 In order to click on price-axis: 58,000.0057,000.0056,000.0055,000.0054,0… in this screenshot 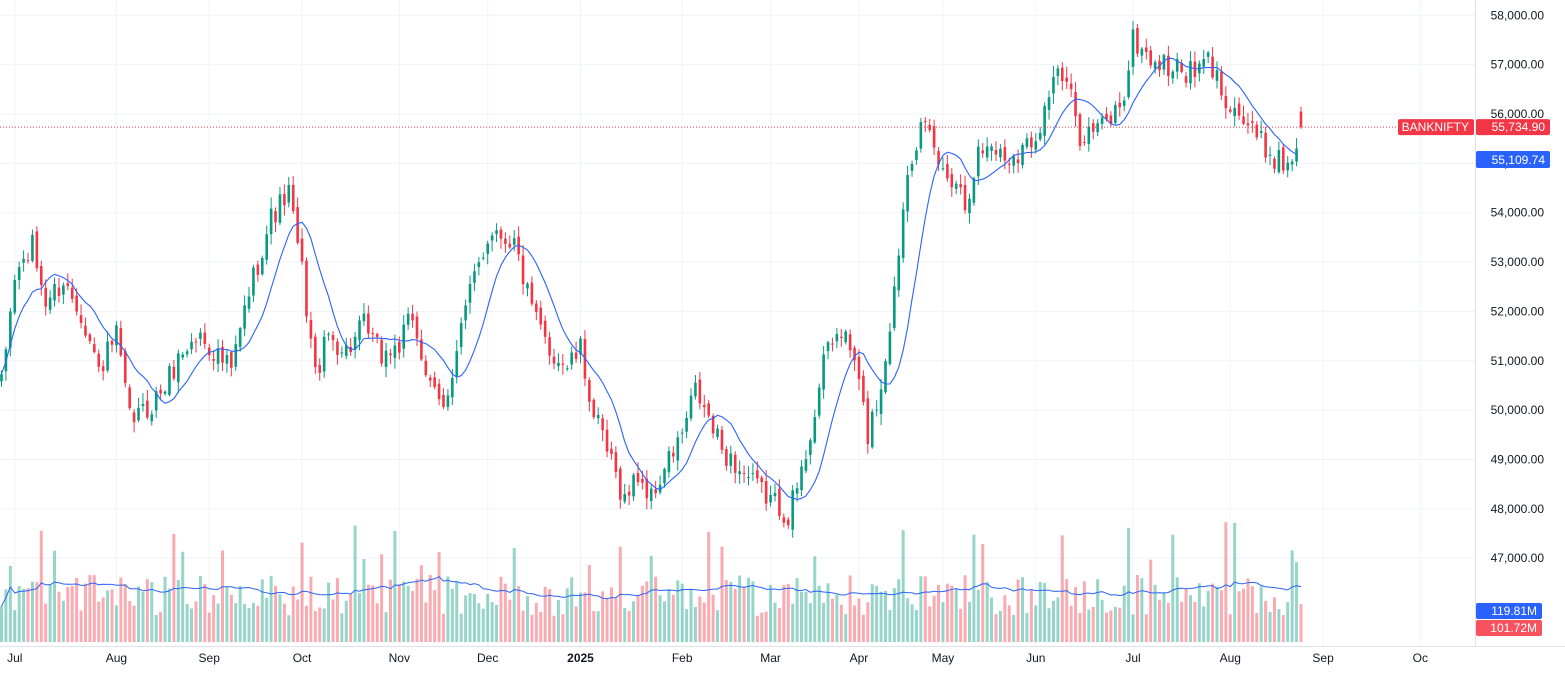, I will do `click(1510, 323)`.